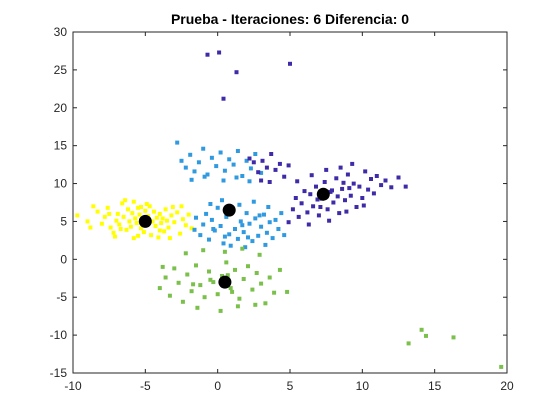 The height and width of the screenshot is (420, 560). Describe the element at coordinates (61, 297) in the screenshot. I see `y-tick-label: -5` at that location.